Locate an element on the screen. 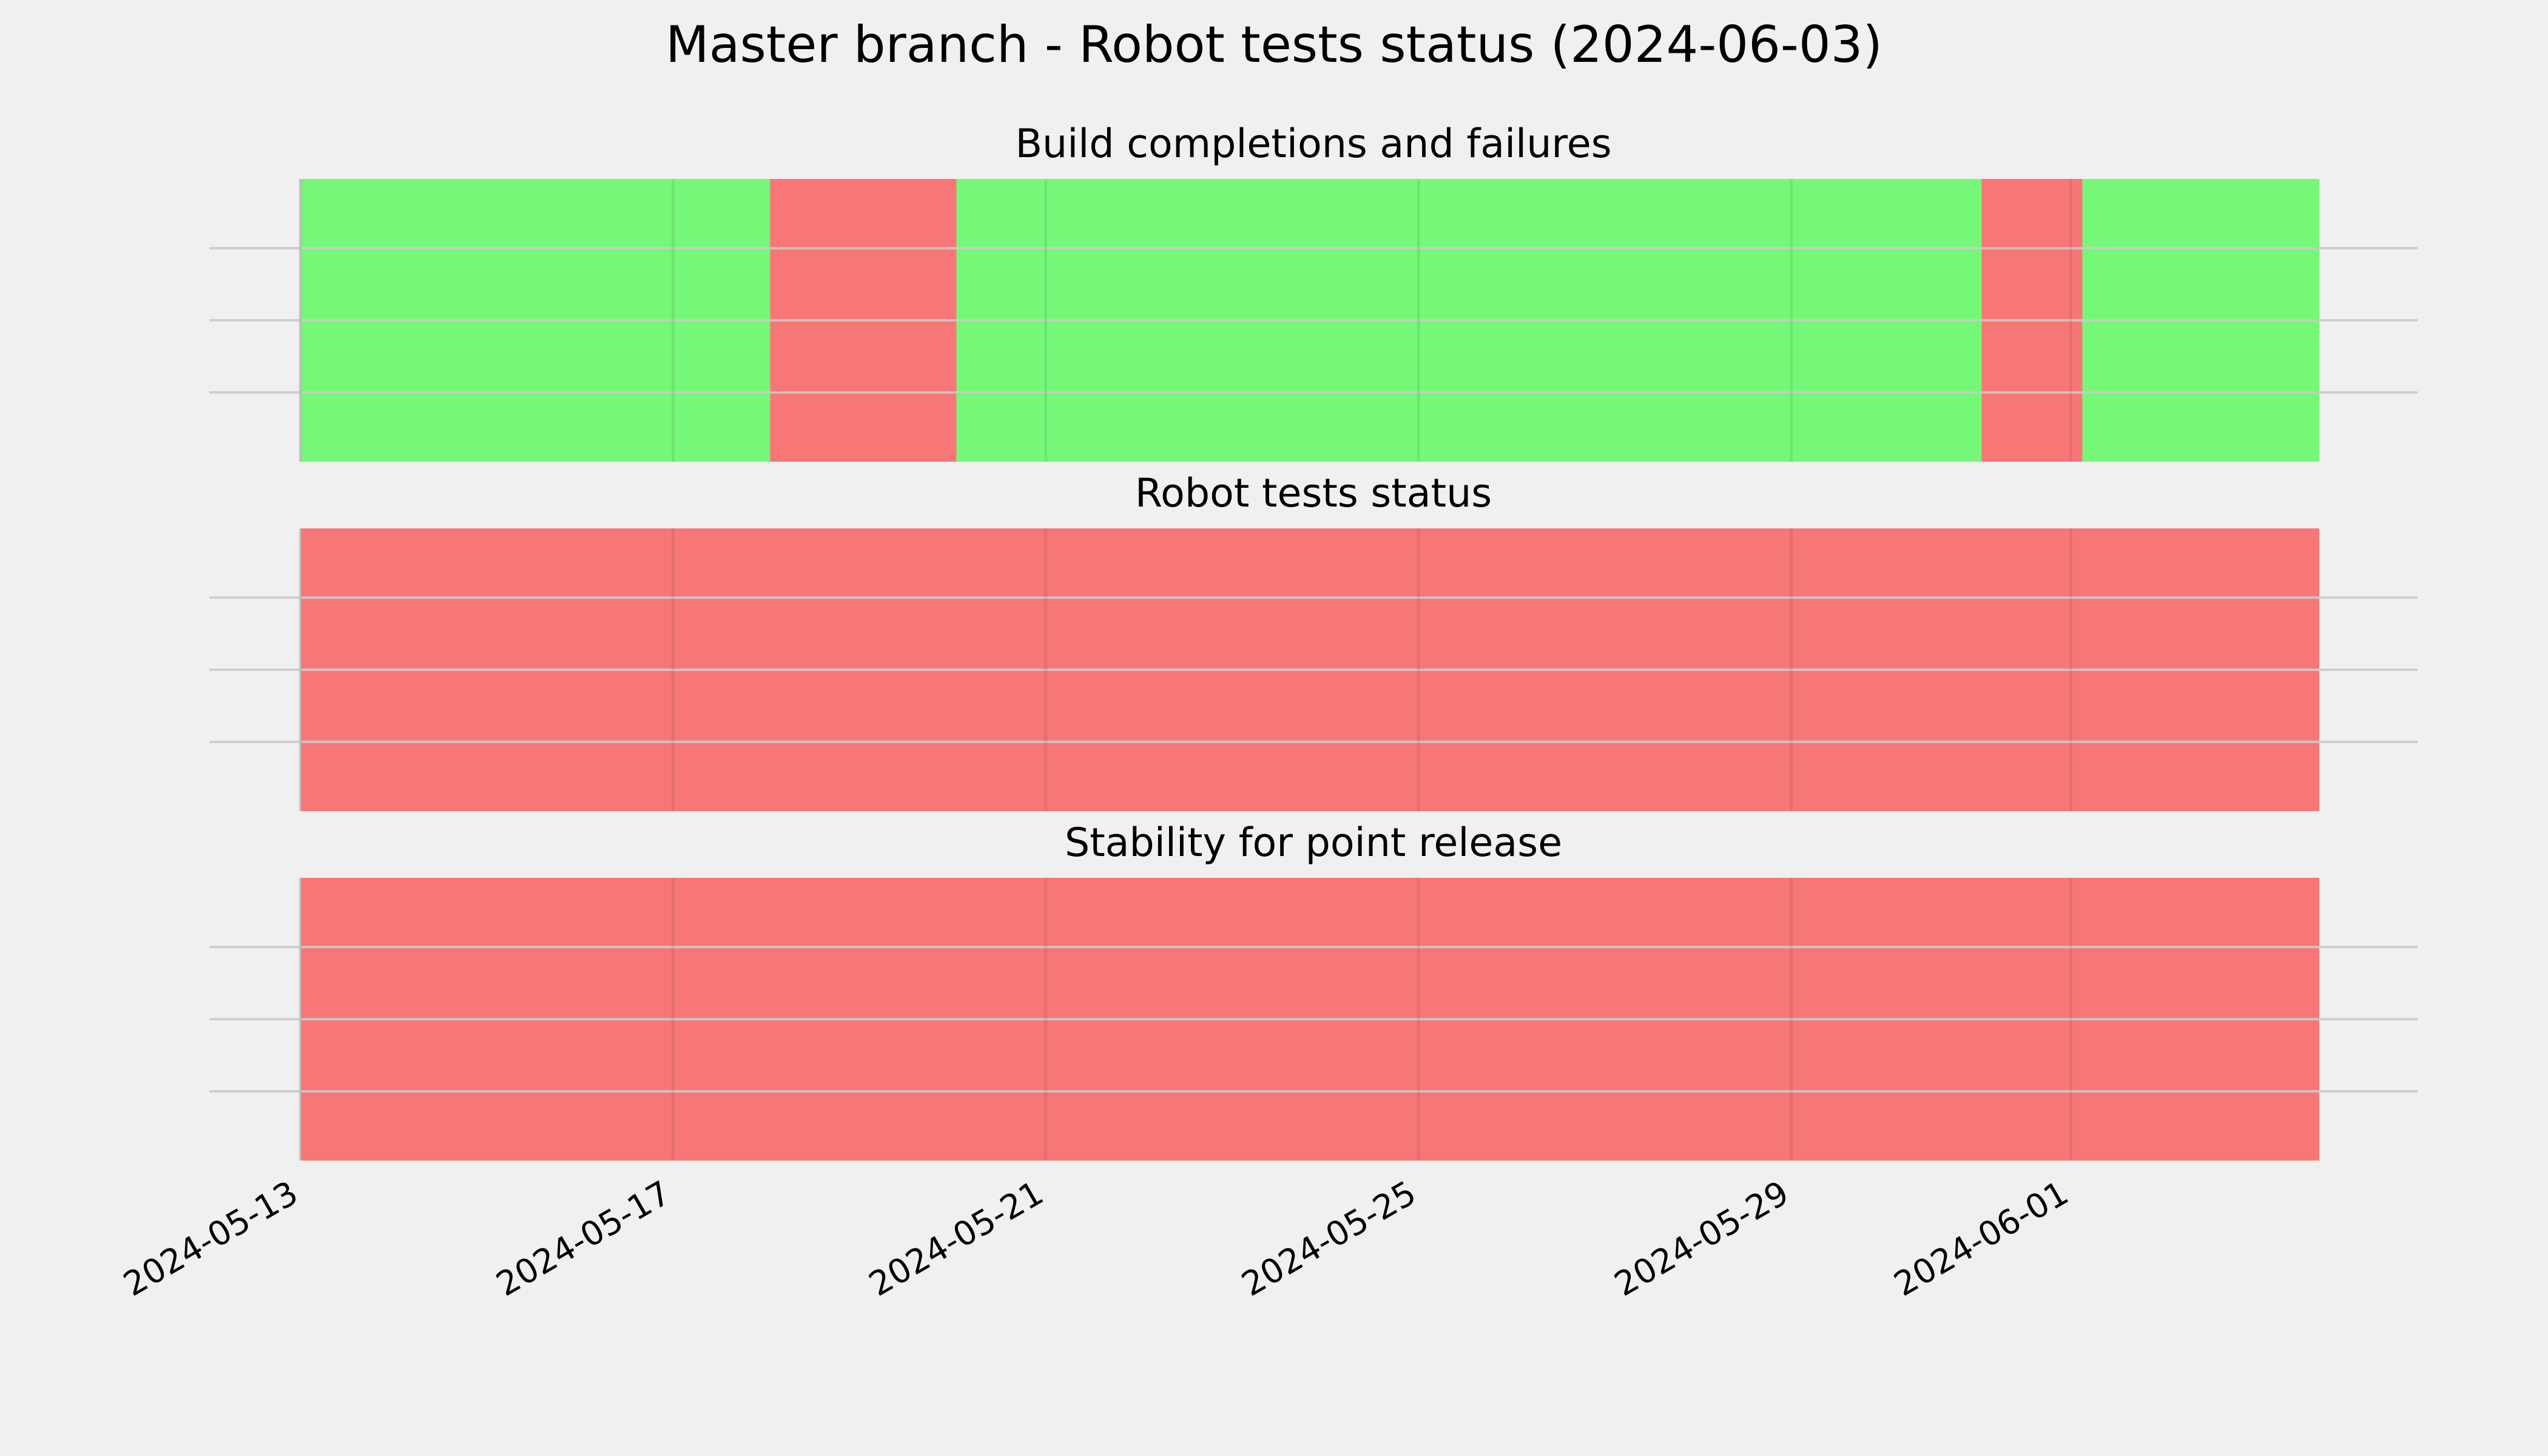 Image resolution: width=2548 pixels, height=1456 pixels. x-tick-label: 2024-05-21 is located at coordinates (956, 1238).